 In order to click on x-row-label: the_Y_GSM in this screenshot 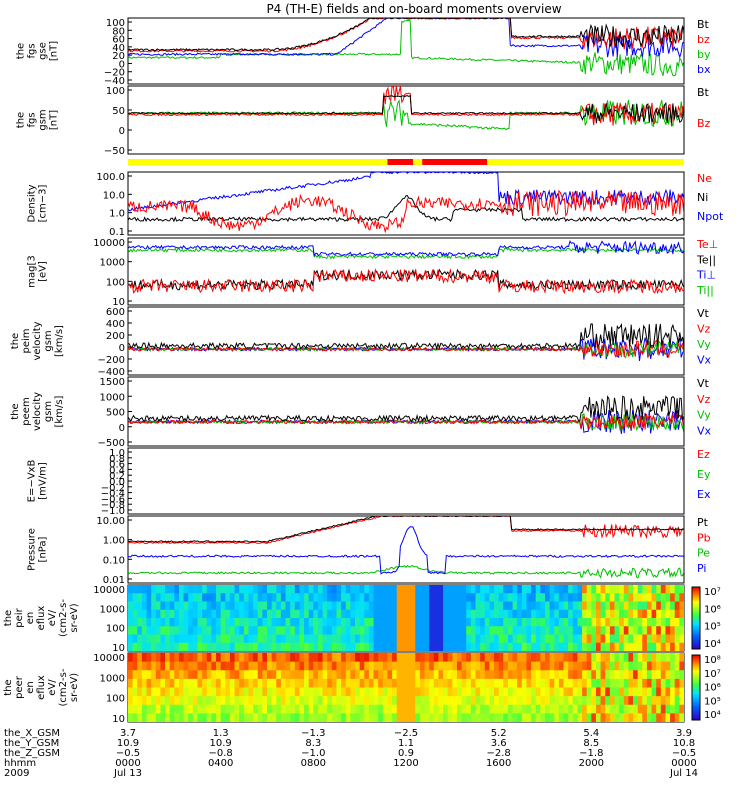, I will do `click(31, 743)`.